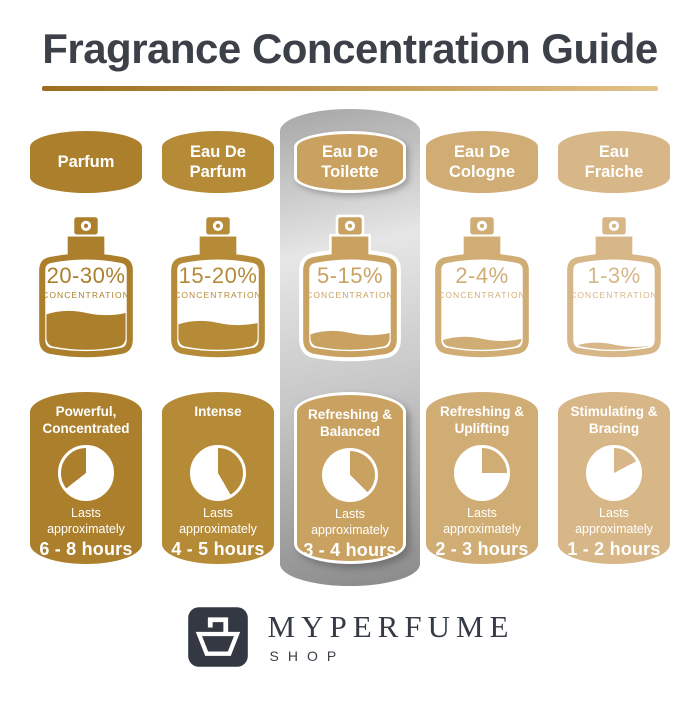 The width and height of the screenshot is (700, 726). I want to click on category-cap: Parfum, so click(86, 162).